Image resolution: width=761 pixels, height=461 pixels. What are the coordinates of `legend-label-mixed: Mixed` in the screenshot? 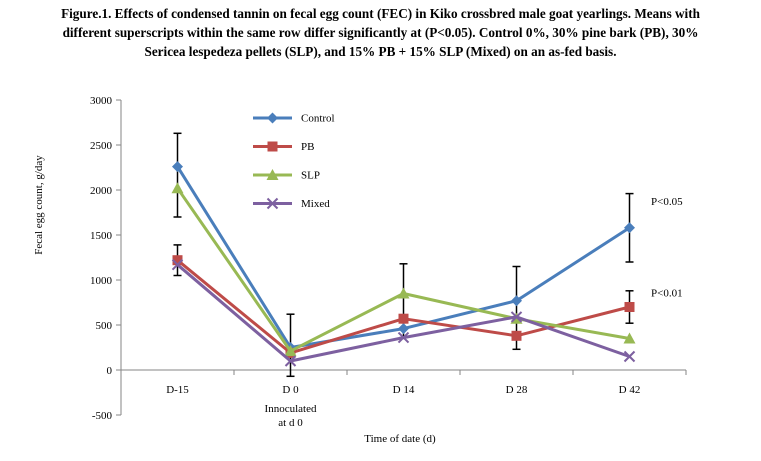 It's located at (315, 204).